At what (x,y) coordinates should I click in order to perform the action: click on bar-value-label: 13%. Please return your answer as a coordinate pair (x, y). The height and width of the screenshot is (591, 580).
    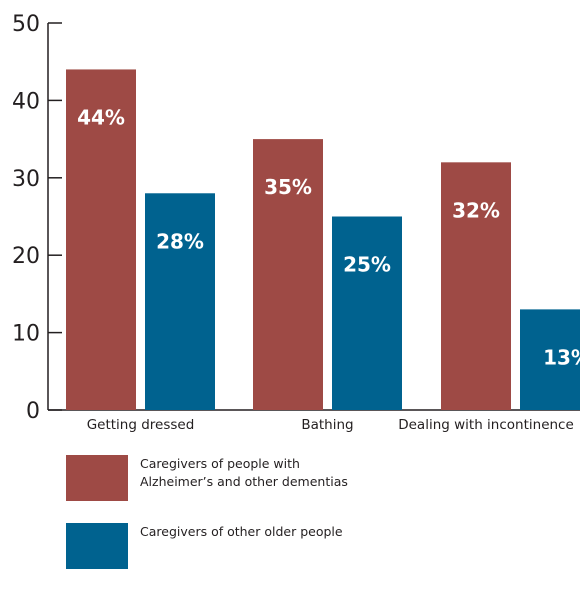
    Looking at the image, I should click on (561, 357).